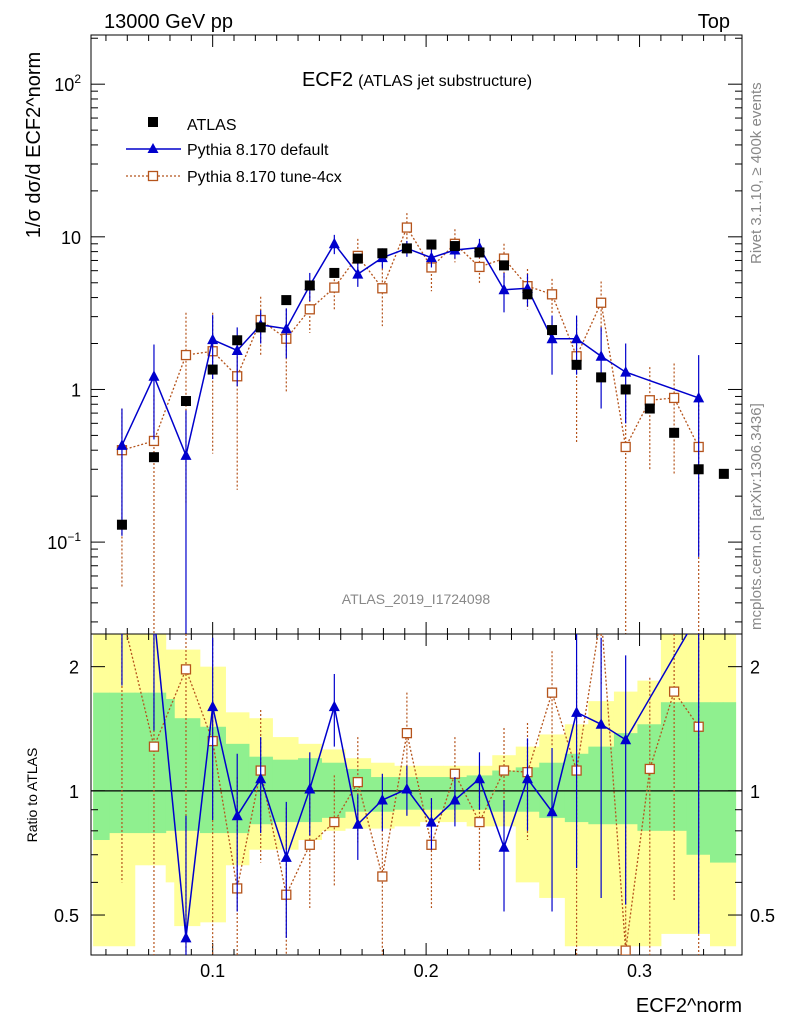 The image size is (786, 1024). What do you see at coordinates (416, 599) in the screenshot?
I see `analysis-label: ATLAS_2019_I1724098` at bounding box center [416, 599].